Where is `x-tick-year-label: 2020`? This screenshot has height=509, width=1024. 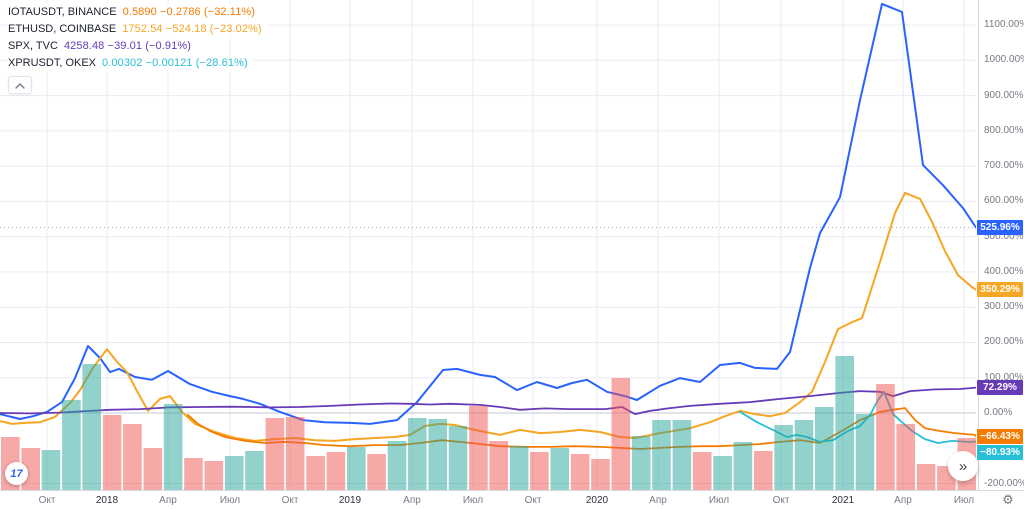 x-tick-year-label: 2020 is located at coordinates (597, 500).